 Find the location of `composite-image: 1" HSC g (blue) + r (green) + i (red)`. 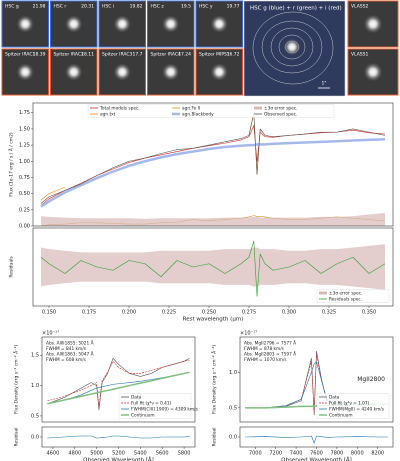

composite-image: 1" HSC g (blue) + r (green) + i (red) is located at coordinates (294, 48).